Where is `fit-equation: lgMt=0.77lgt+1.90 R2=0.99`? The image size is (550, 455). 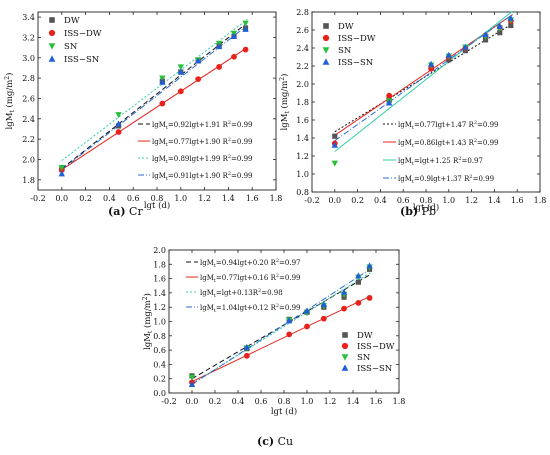
fit-equation: lgMt=0.77lgt+1.90 R2=0.99 is located at coordinates (202, 142).